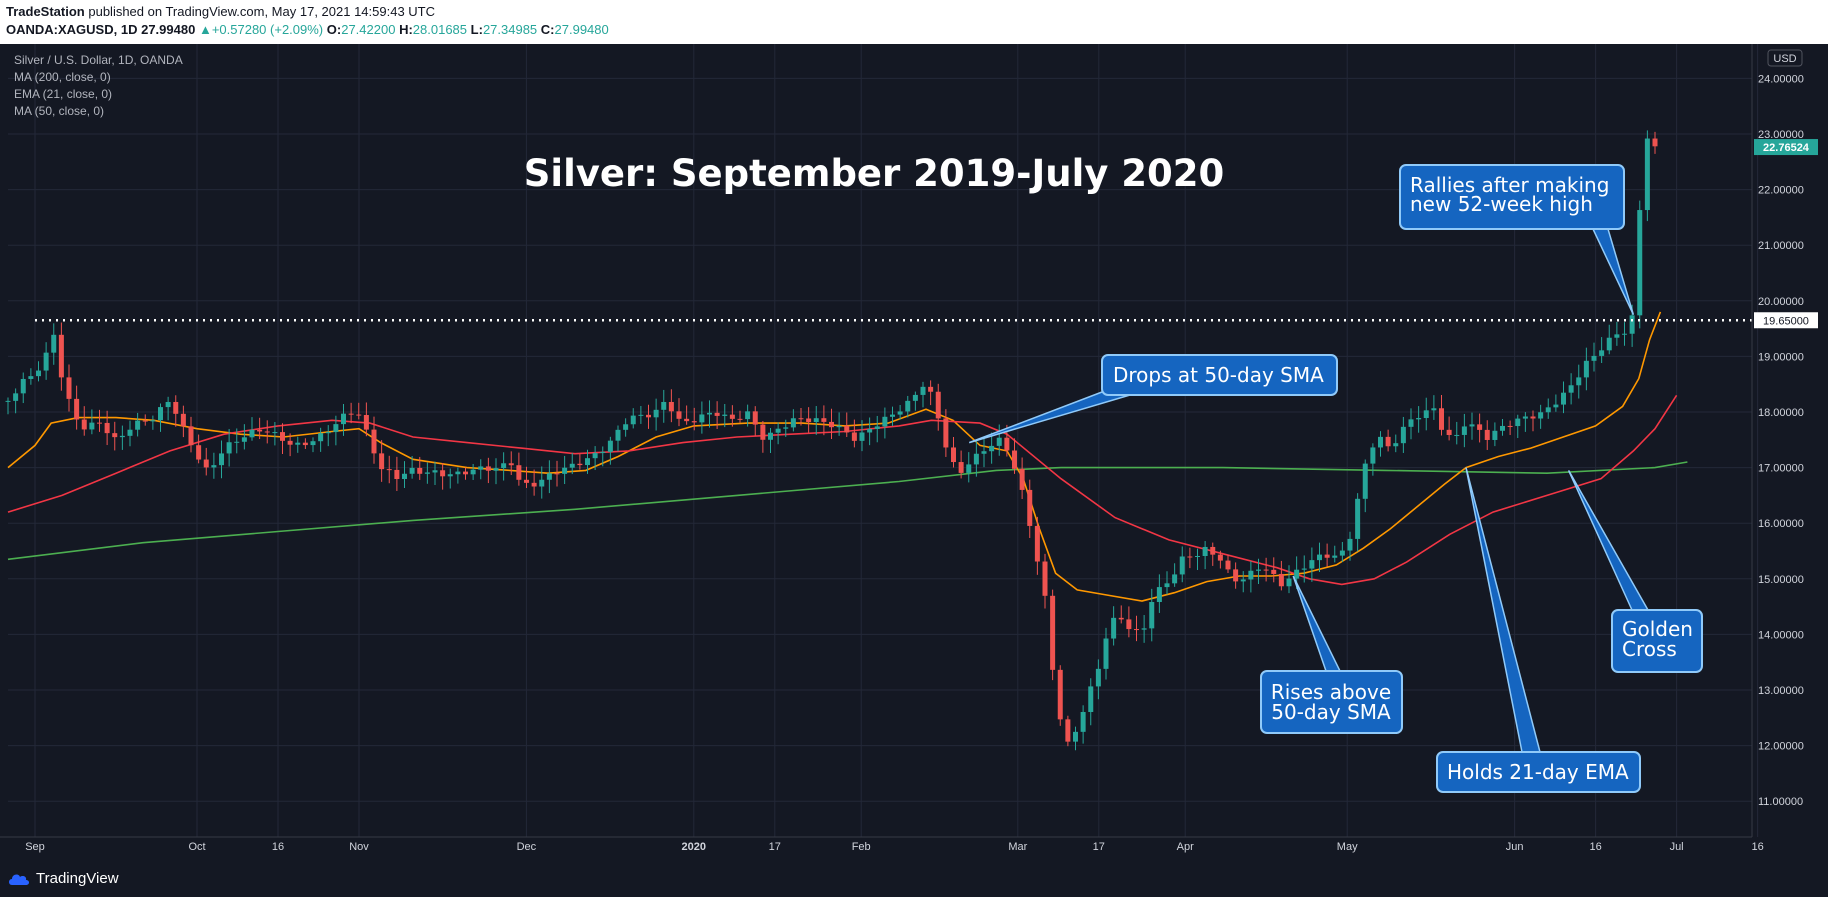  I want to click on callout-rallies: Rallies after making new 52-week high, so click(1517, 240).